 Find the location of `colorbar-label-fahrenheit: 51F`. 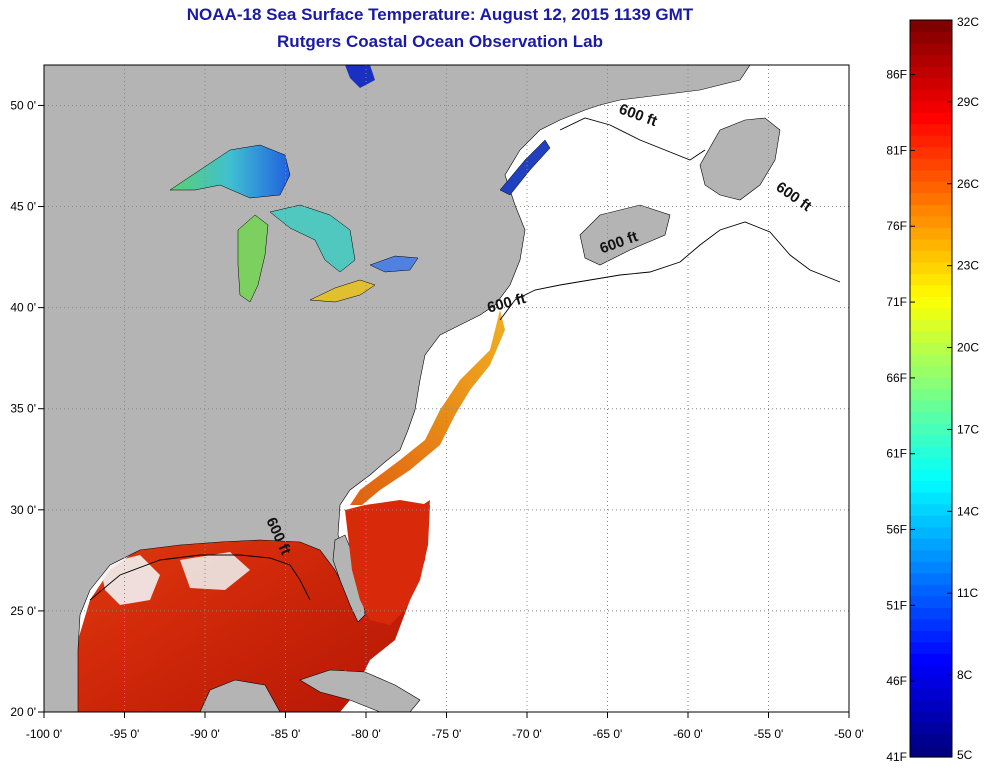

colorbar-label-fahrenheit: 51F is located at coordinates (896, 605).